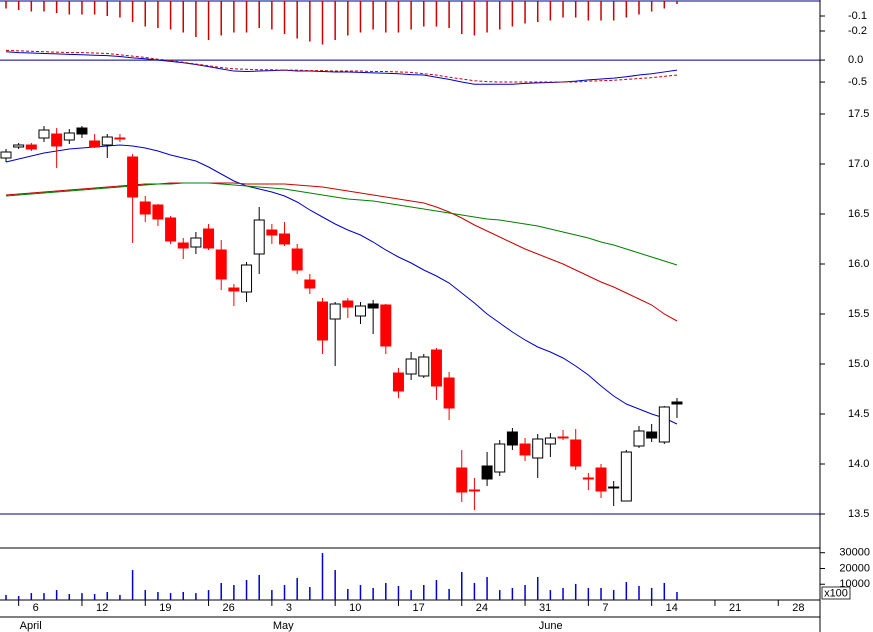  Describe the element at coordinates (858, 164) in the screenshot. I see `y-tick-label: 17.0` at that location.